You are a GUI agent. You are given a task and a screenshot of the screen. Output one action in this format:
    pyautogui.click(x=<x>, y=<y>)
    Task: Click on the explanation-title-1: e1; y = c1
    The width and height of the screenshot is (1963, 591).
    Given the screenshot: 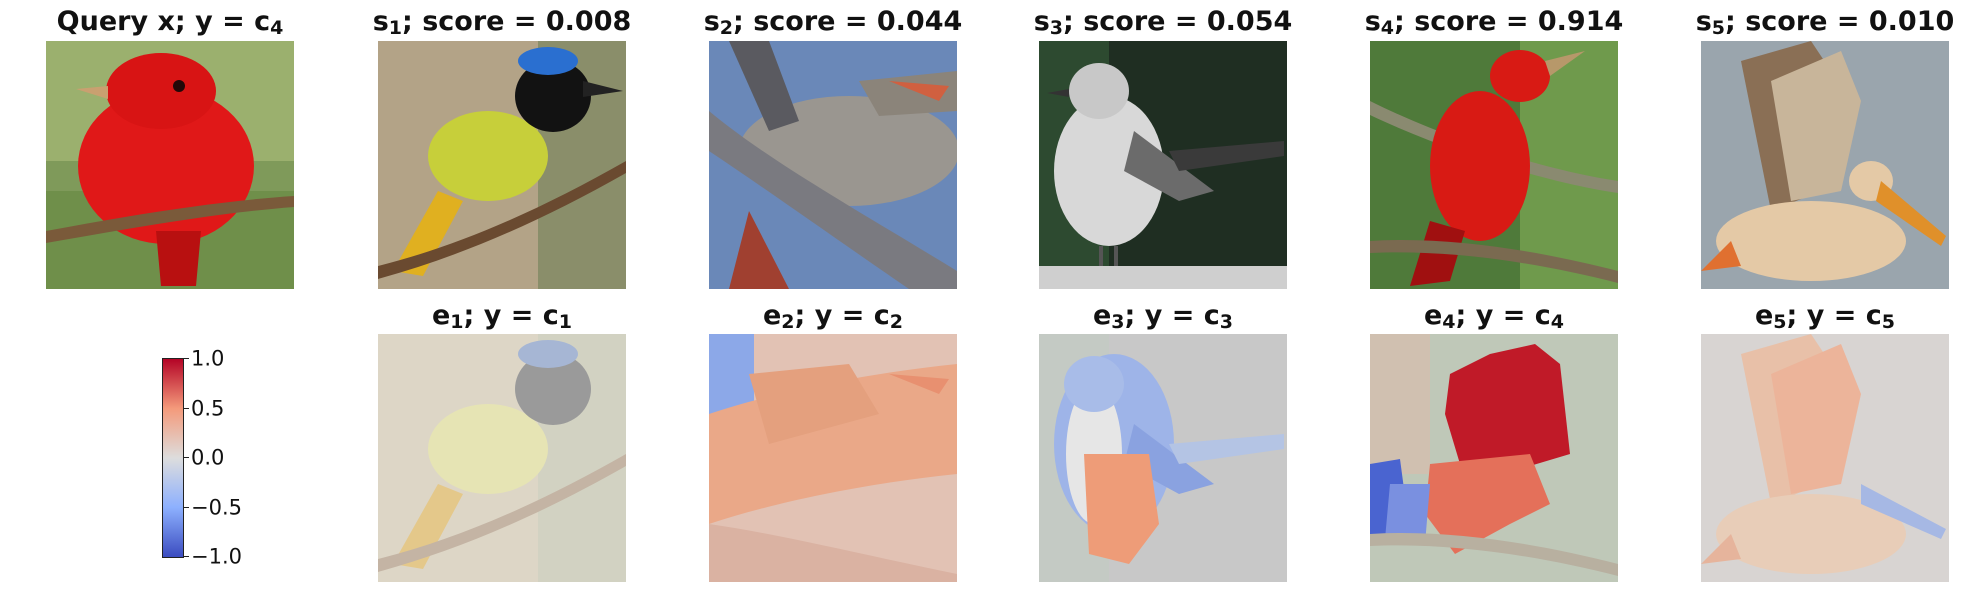 What is the action you would take?
    pyautogui.click(x=502, y=316)
    